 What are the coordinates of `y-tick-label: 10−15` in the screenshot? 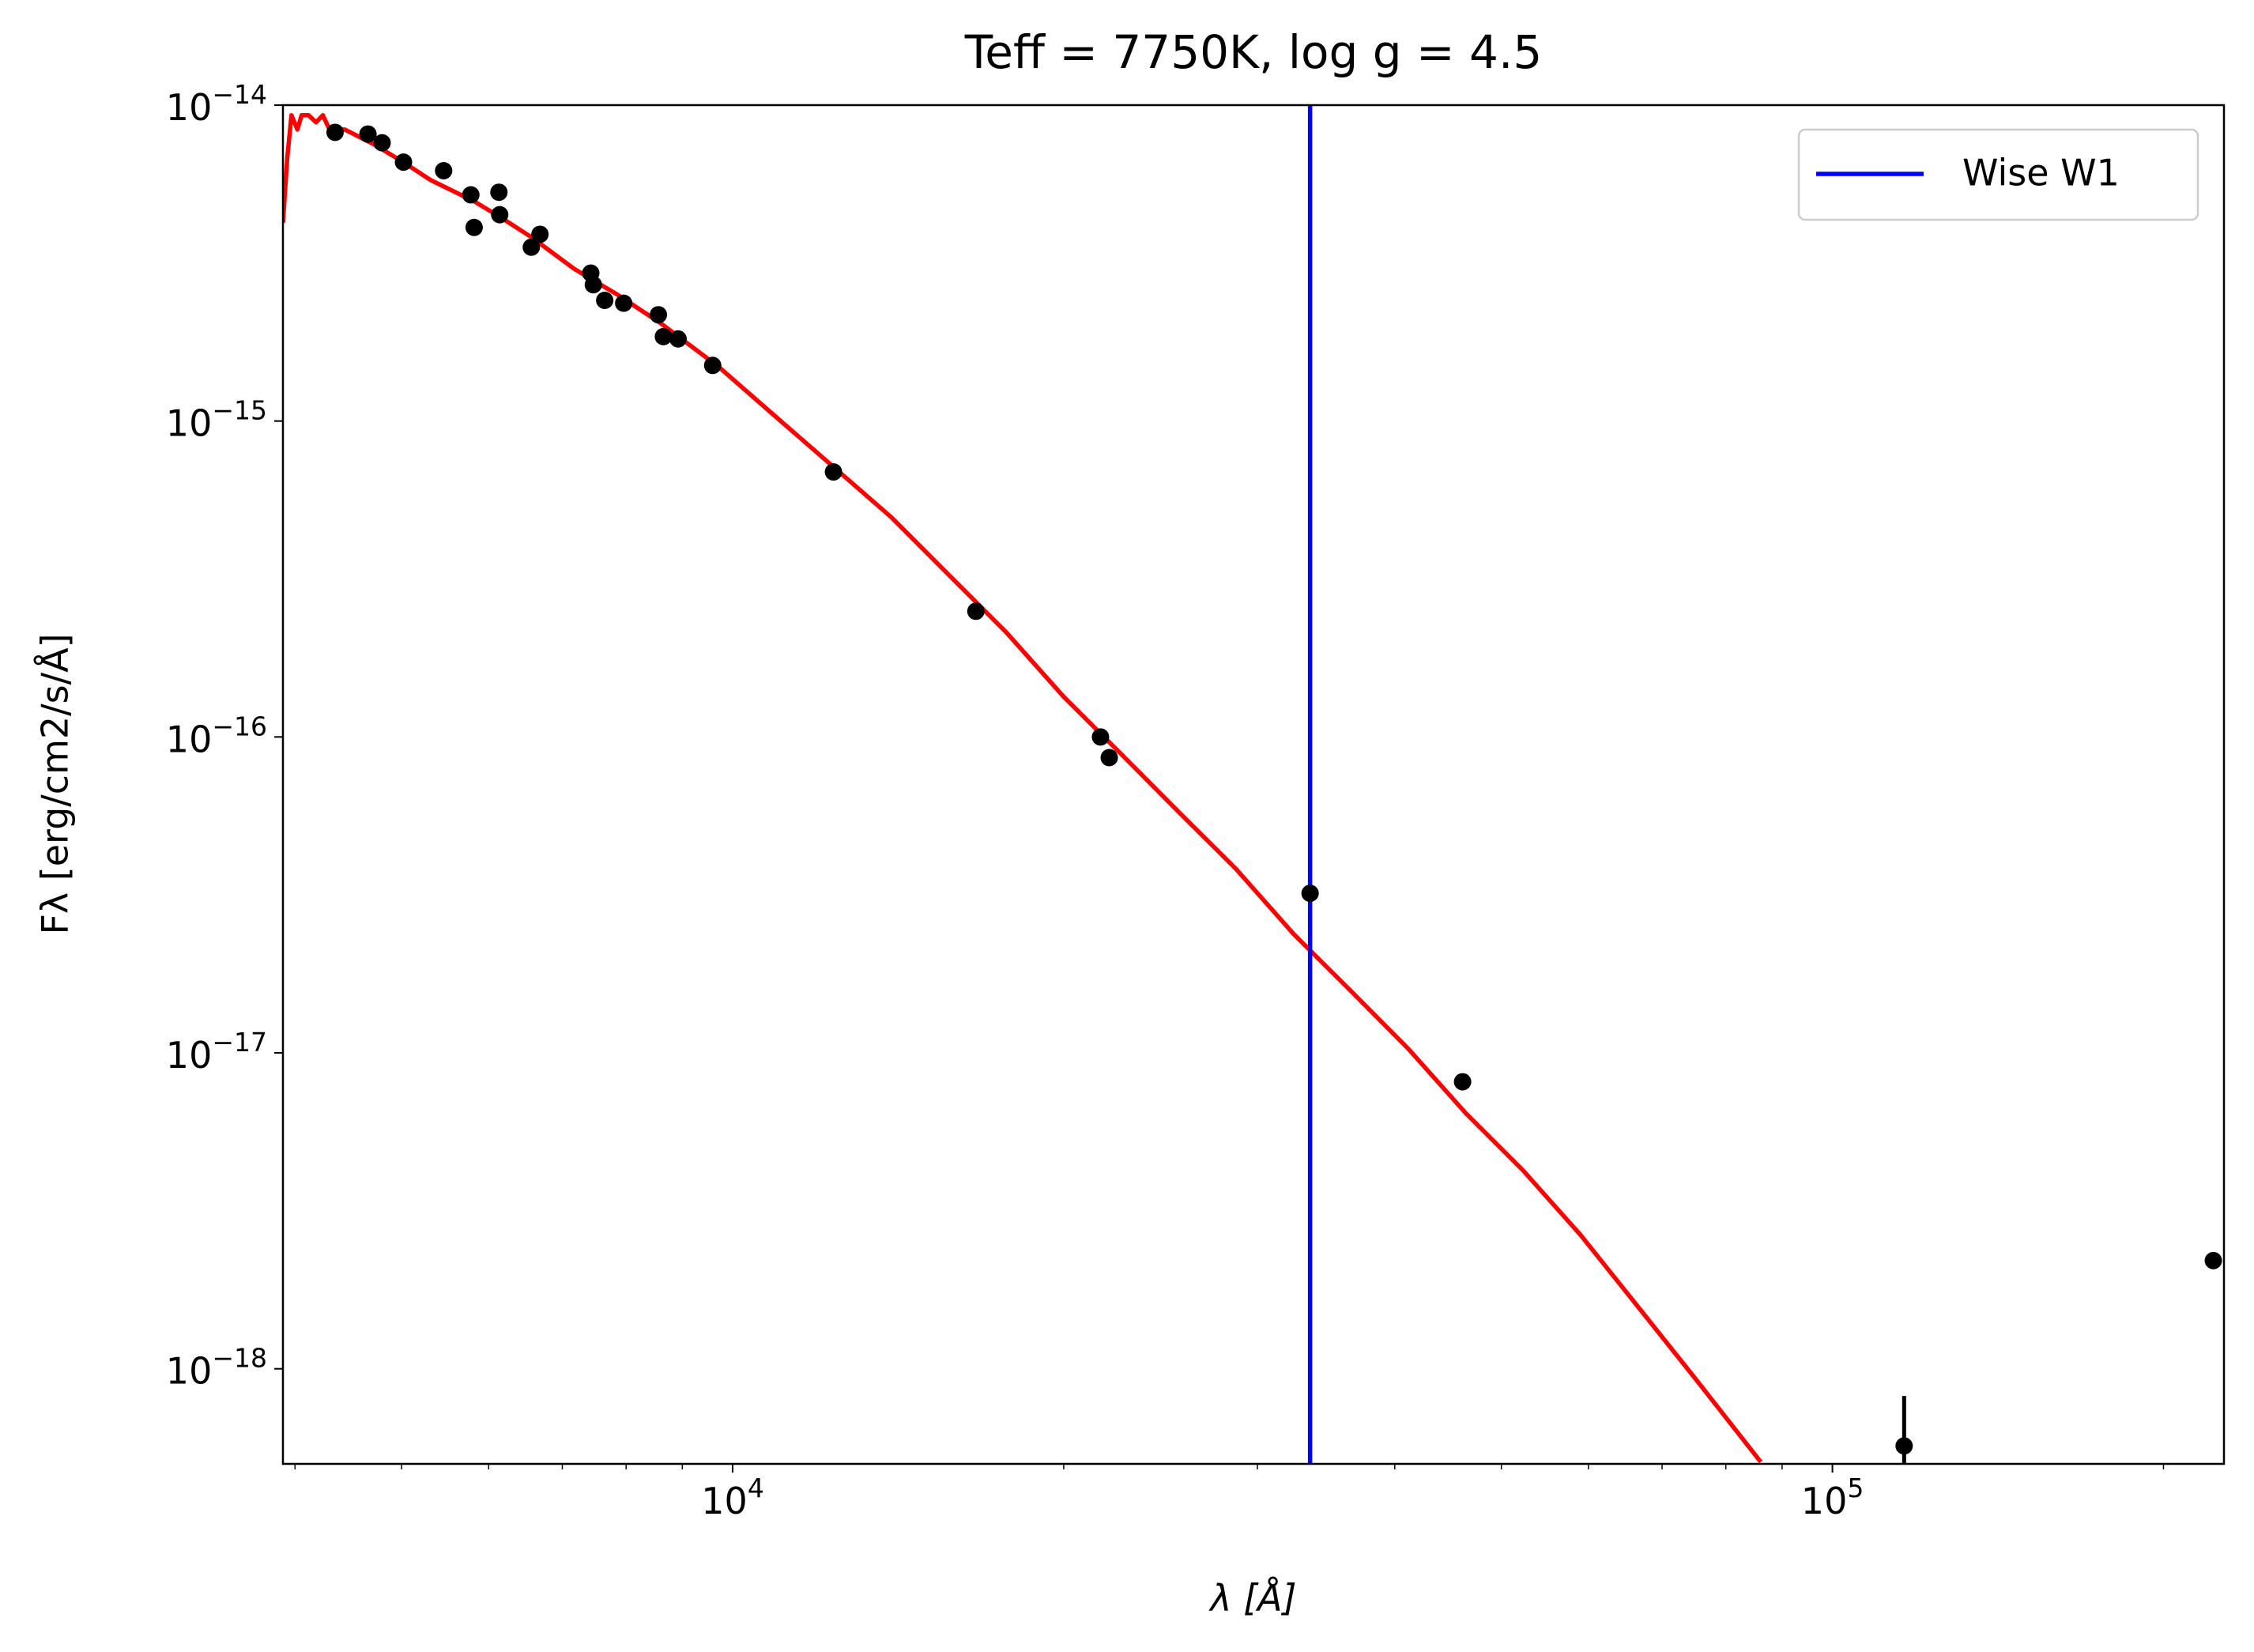 It's located at (216, 419).